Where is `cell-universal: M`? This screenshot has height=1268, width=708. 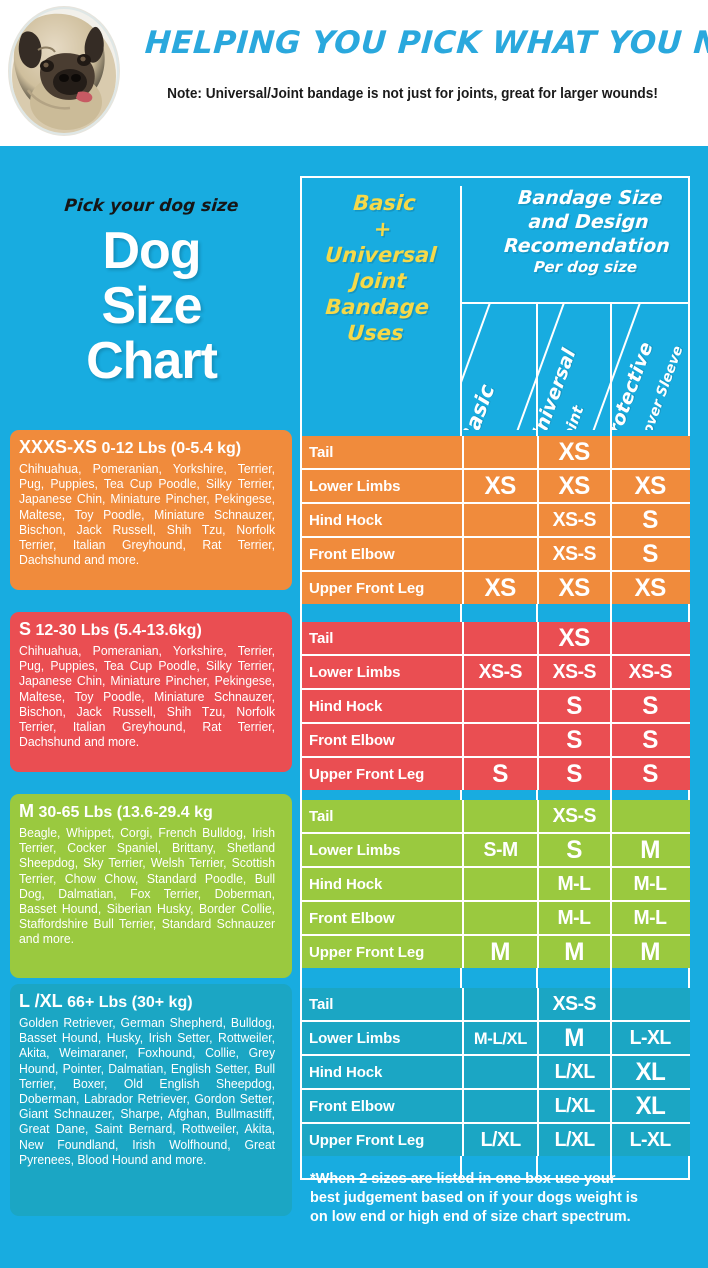 cell-universal: M is located at coordinates (575, 952).